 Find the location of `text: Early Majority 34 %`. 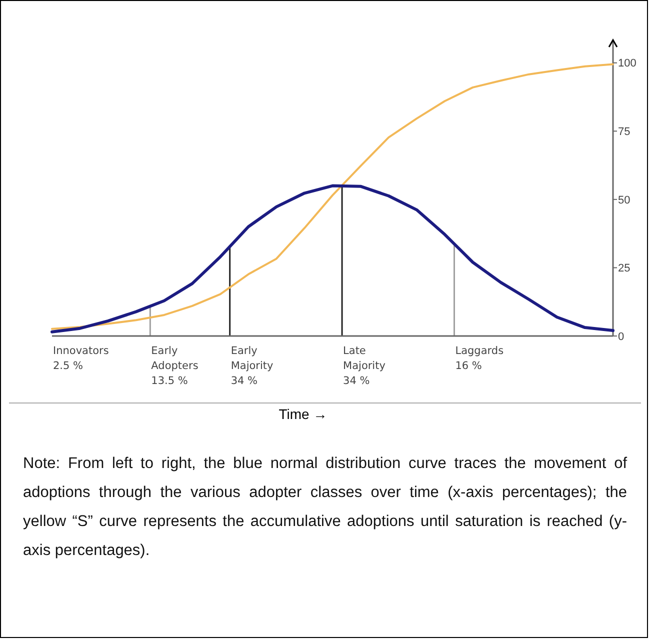

text: Early Majority 34 % is located at coordinates (252, 366).